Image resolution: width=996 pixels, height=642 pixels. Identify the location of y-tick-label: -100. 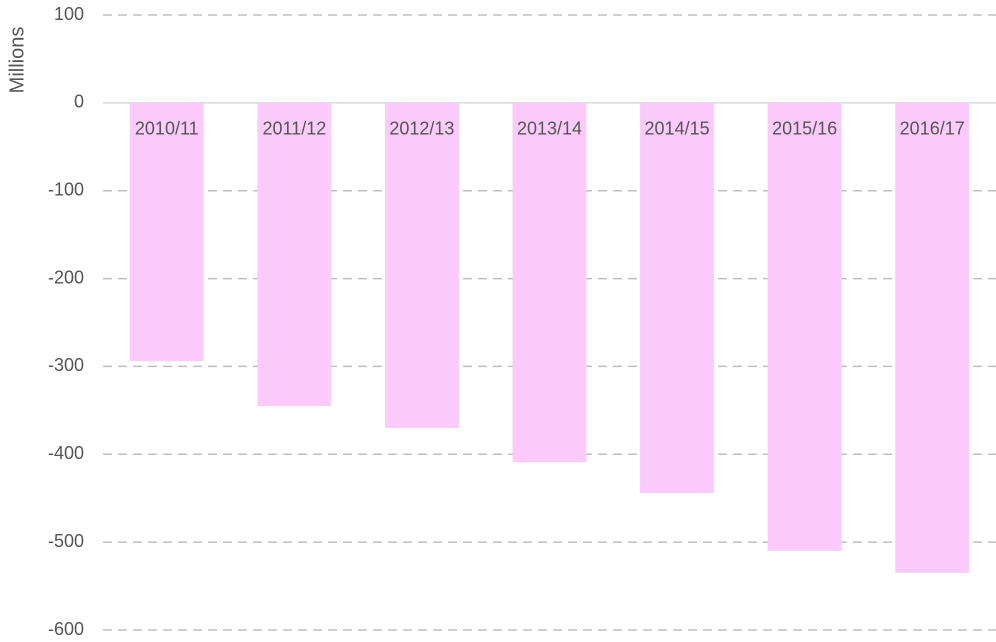
(66, 189).